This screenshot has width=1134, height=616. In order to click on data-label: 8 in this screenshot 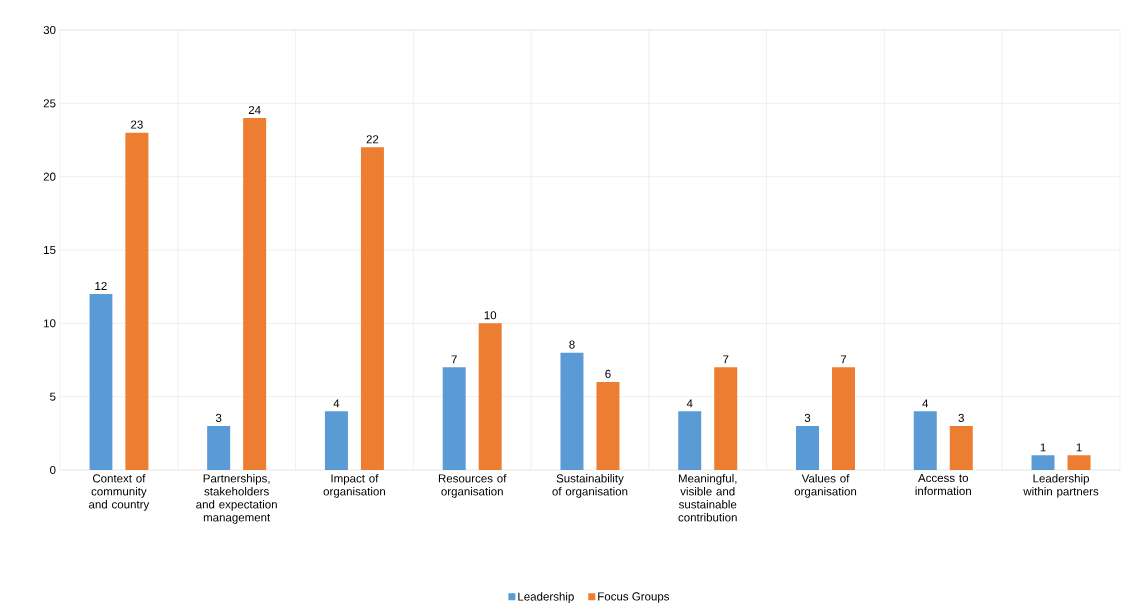, I will do `click(572, 344)`.